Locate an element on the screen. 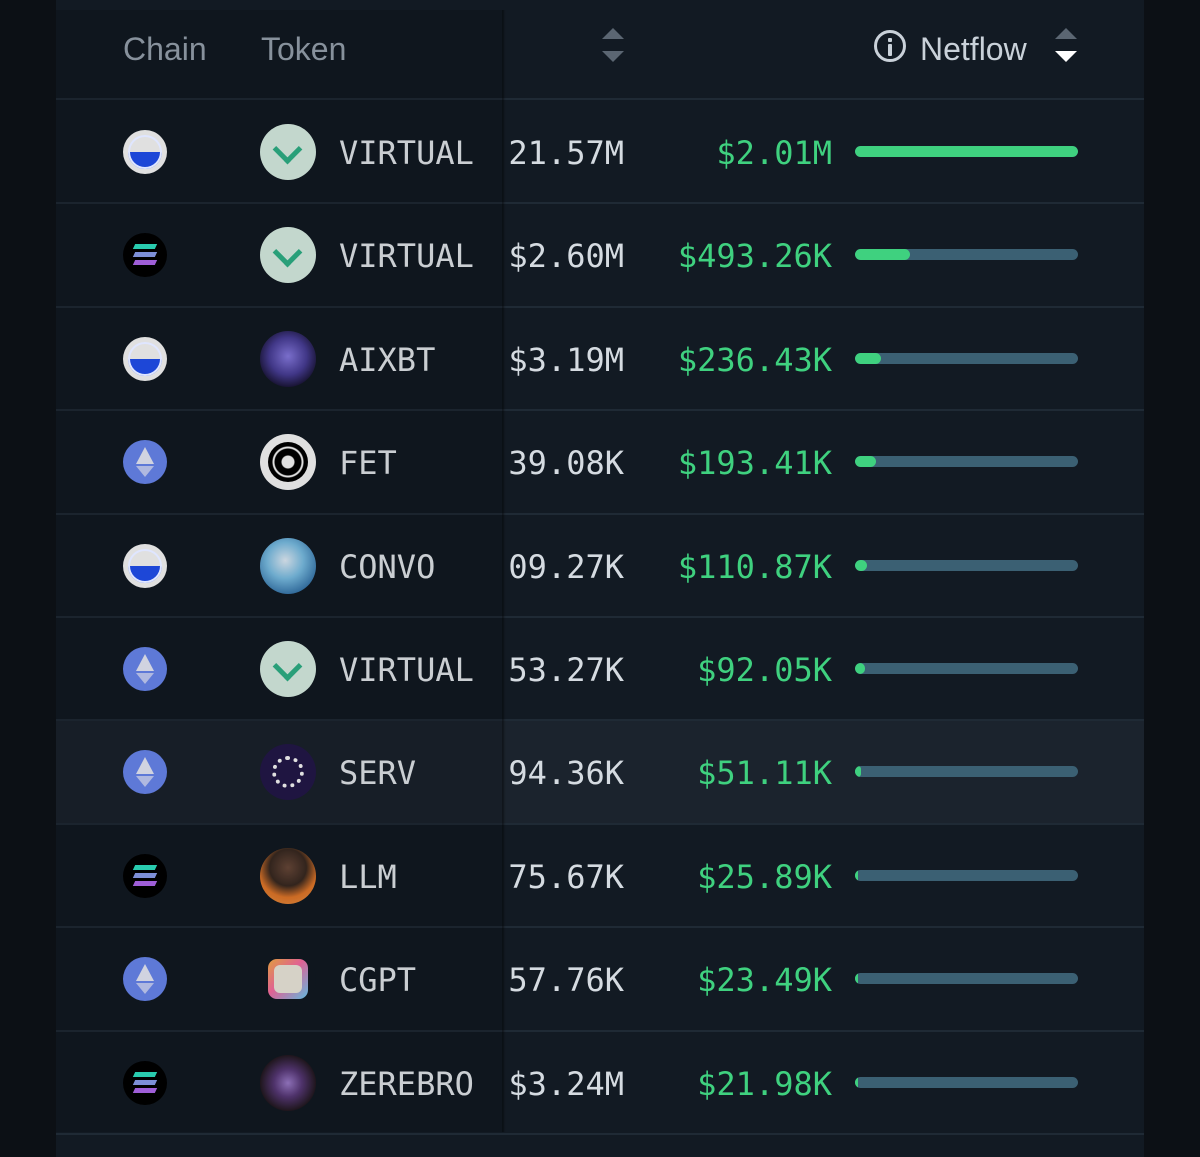 Image resolution: width=1200 pixels, height=1157 pixels. cgpt-token-icon is located at coordinates (288, 979).